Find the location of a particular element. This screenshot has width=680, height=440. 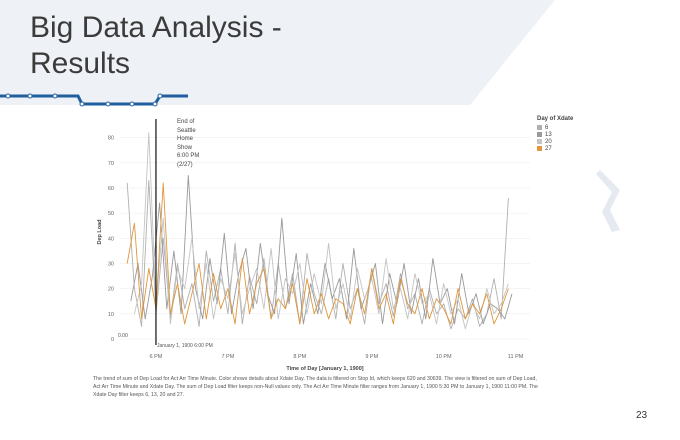

x-axis-label: Time of Day [January 1, 1900] is located at coordinates (324, 369).